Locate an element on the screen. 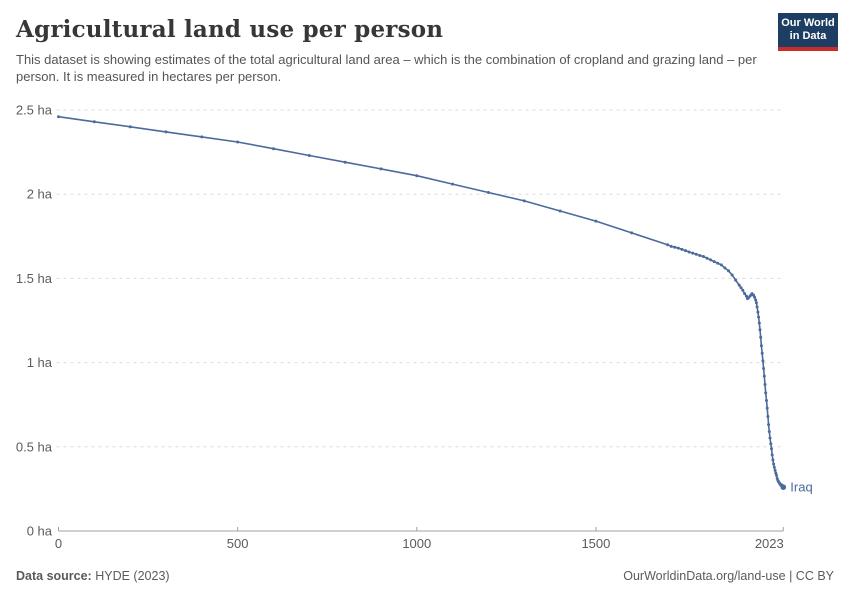 Image resolution: width=850 pixels, height=600 pixels. owid-logo: Our World in Data is located at coordinates (808, 32).